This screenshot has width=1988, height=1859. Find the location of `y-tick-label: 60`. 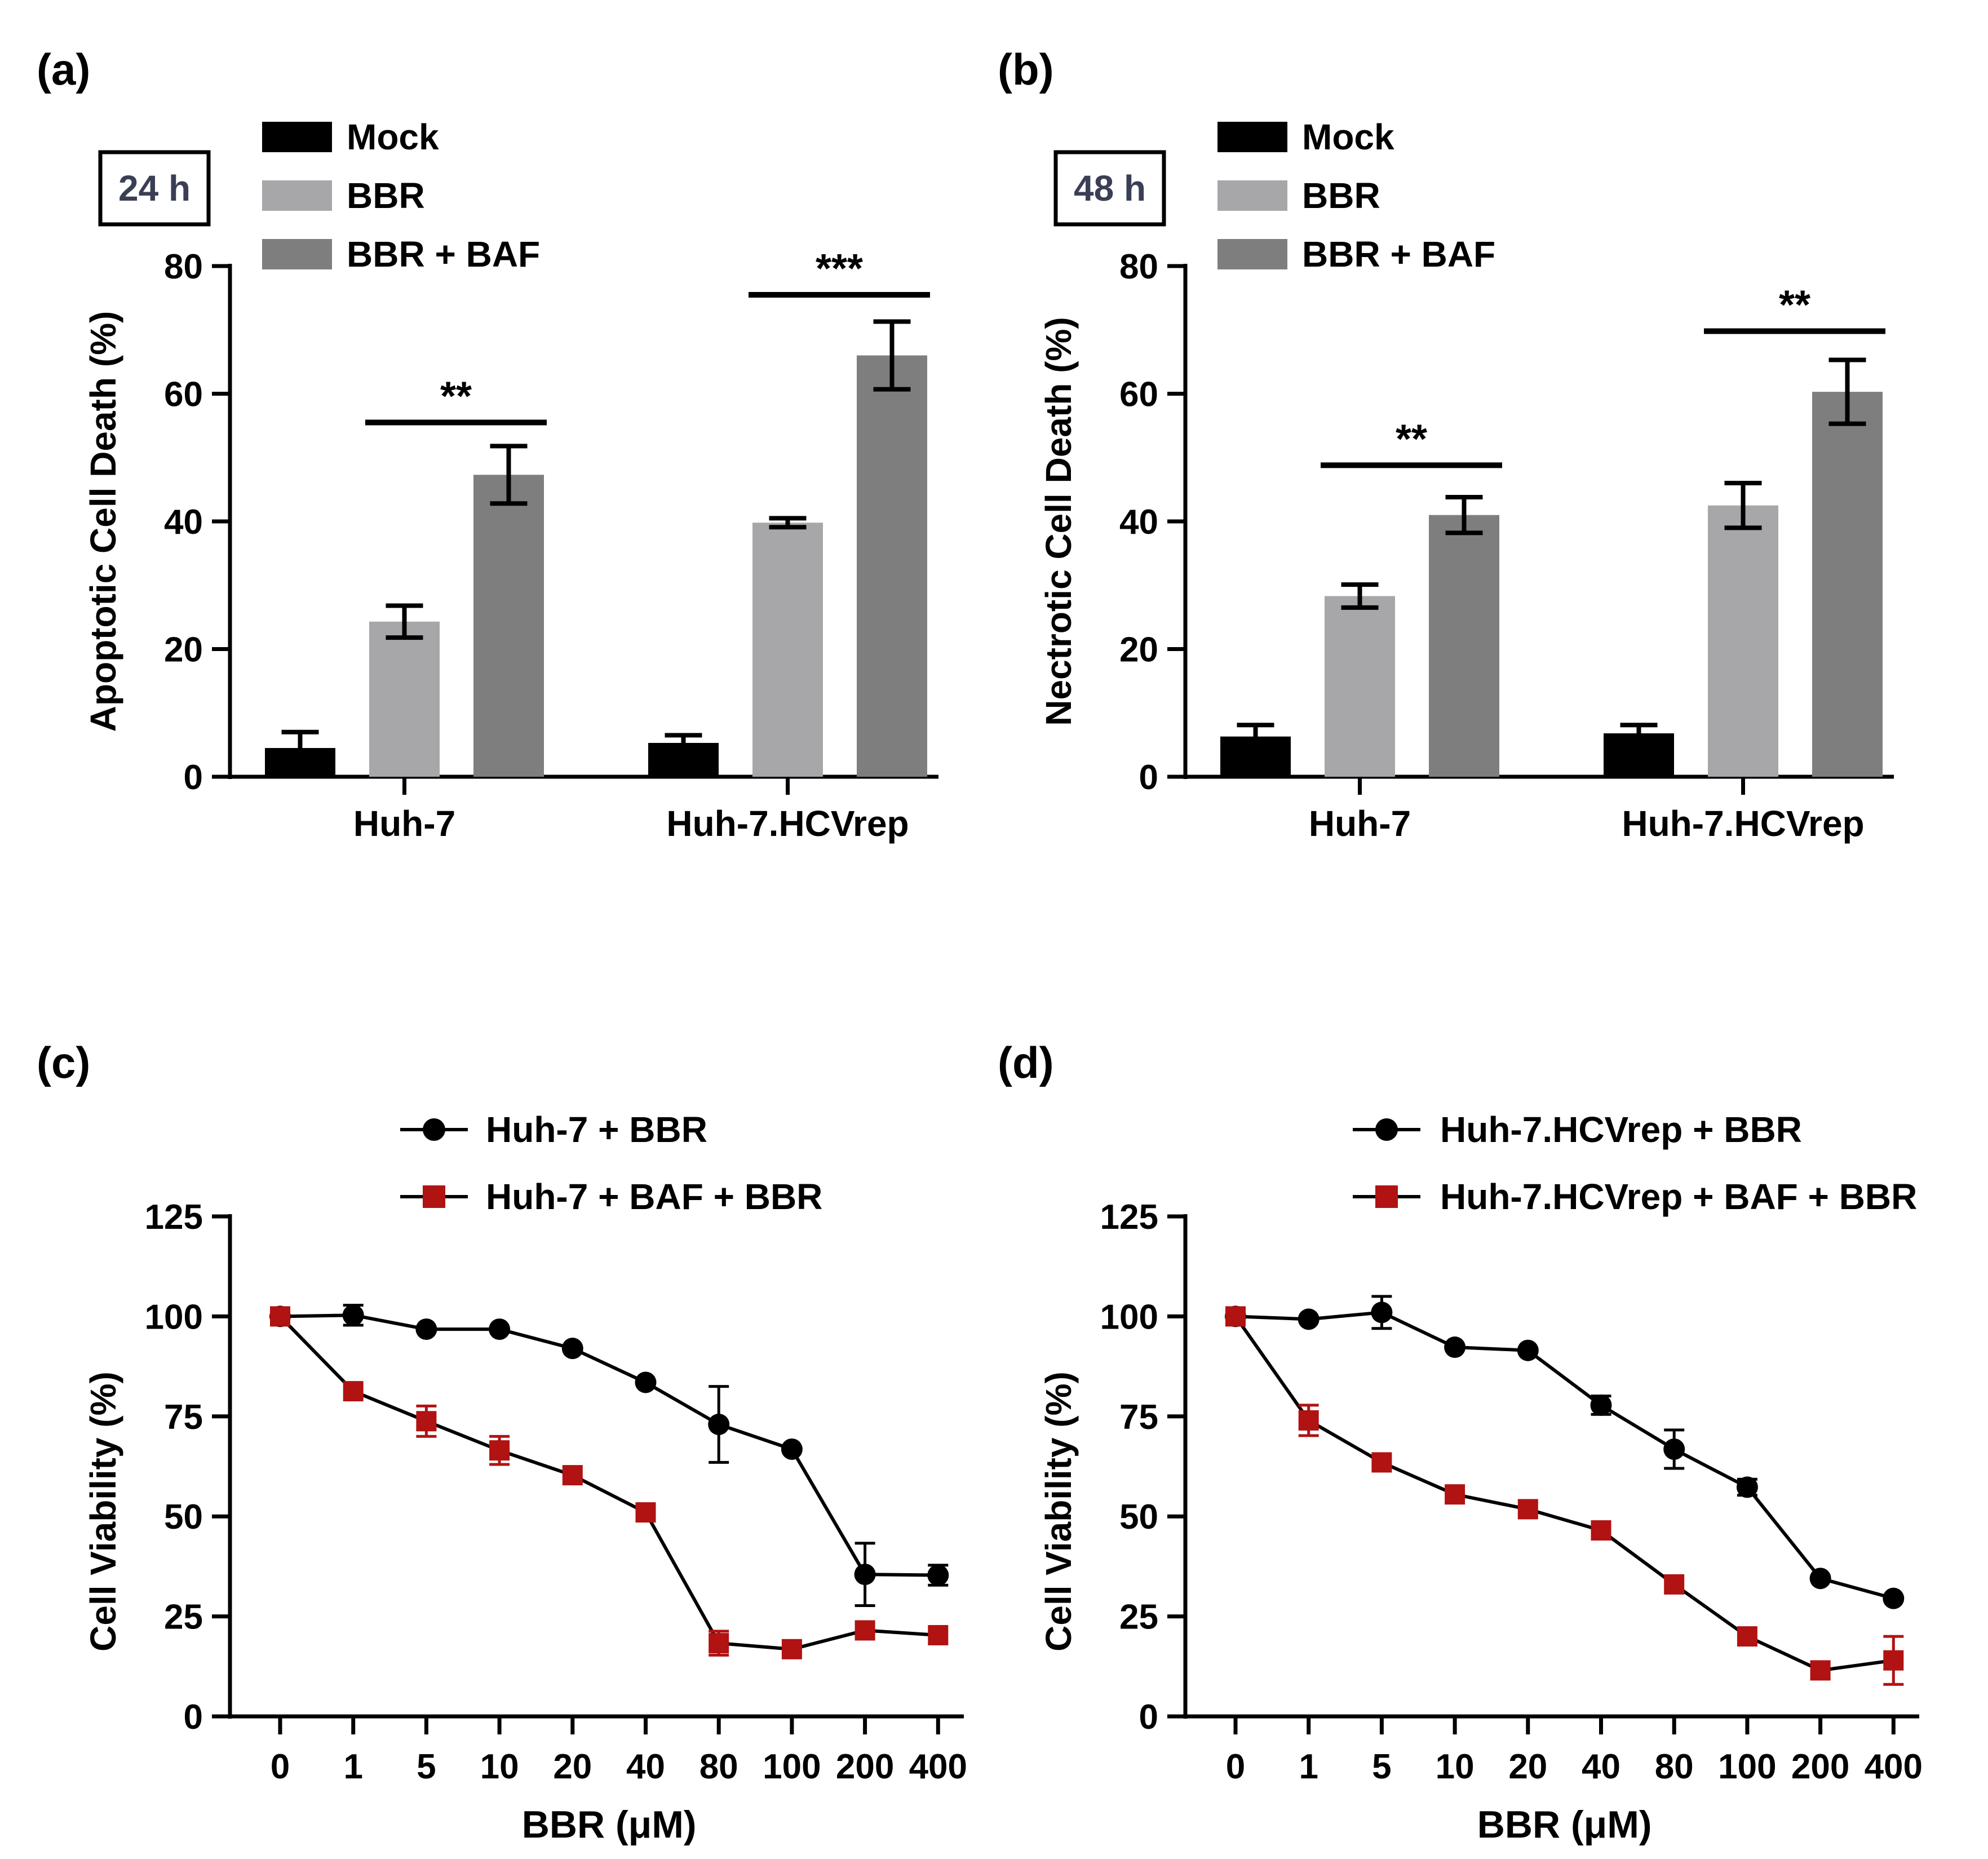

y-tick-label: 60 is located at coordinates (1138, 394).